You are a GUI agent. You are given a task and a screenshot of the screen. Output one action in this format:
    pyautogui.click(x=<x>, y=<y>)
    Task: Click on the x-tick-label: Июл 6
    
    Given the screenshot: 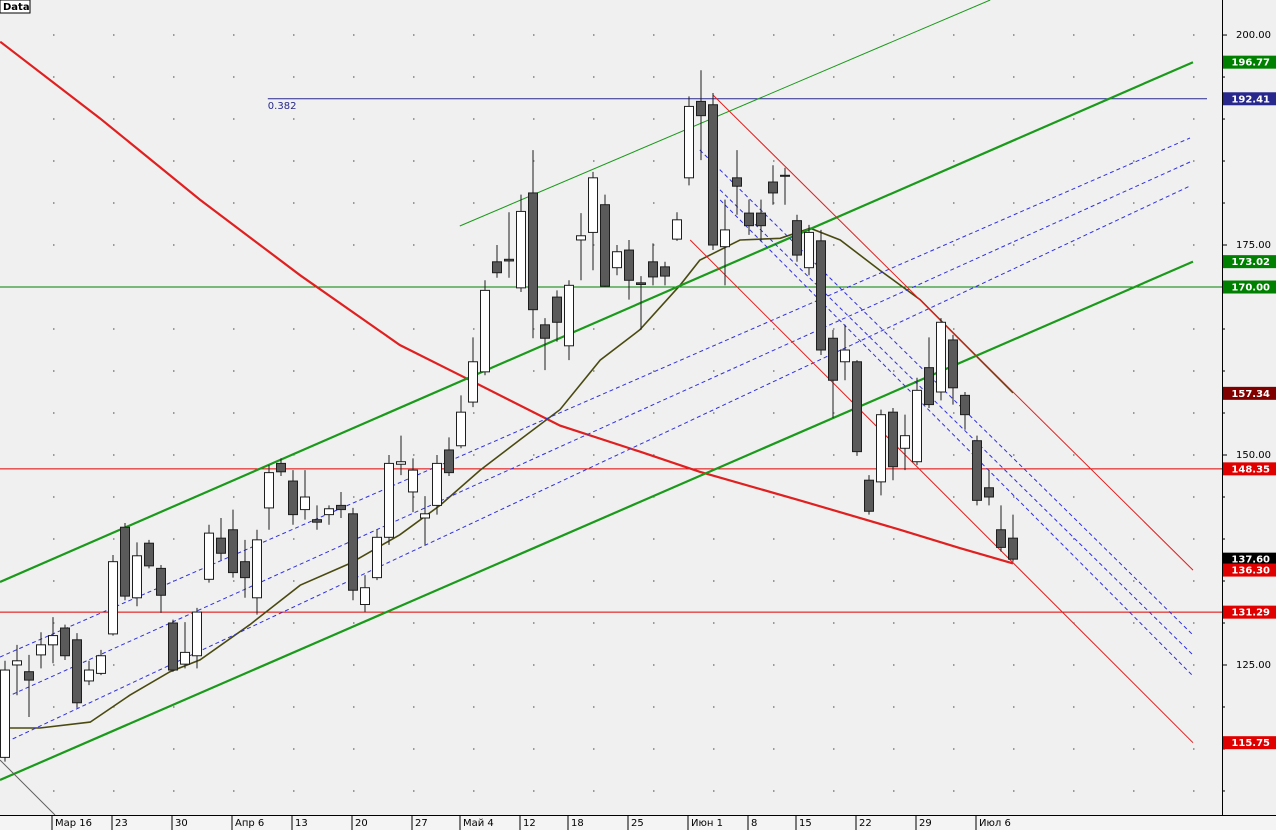 What is the action you would take?
    pyautogui.click(x=995, y=823)
    